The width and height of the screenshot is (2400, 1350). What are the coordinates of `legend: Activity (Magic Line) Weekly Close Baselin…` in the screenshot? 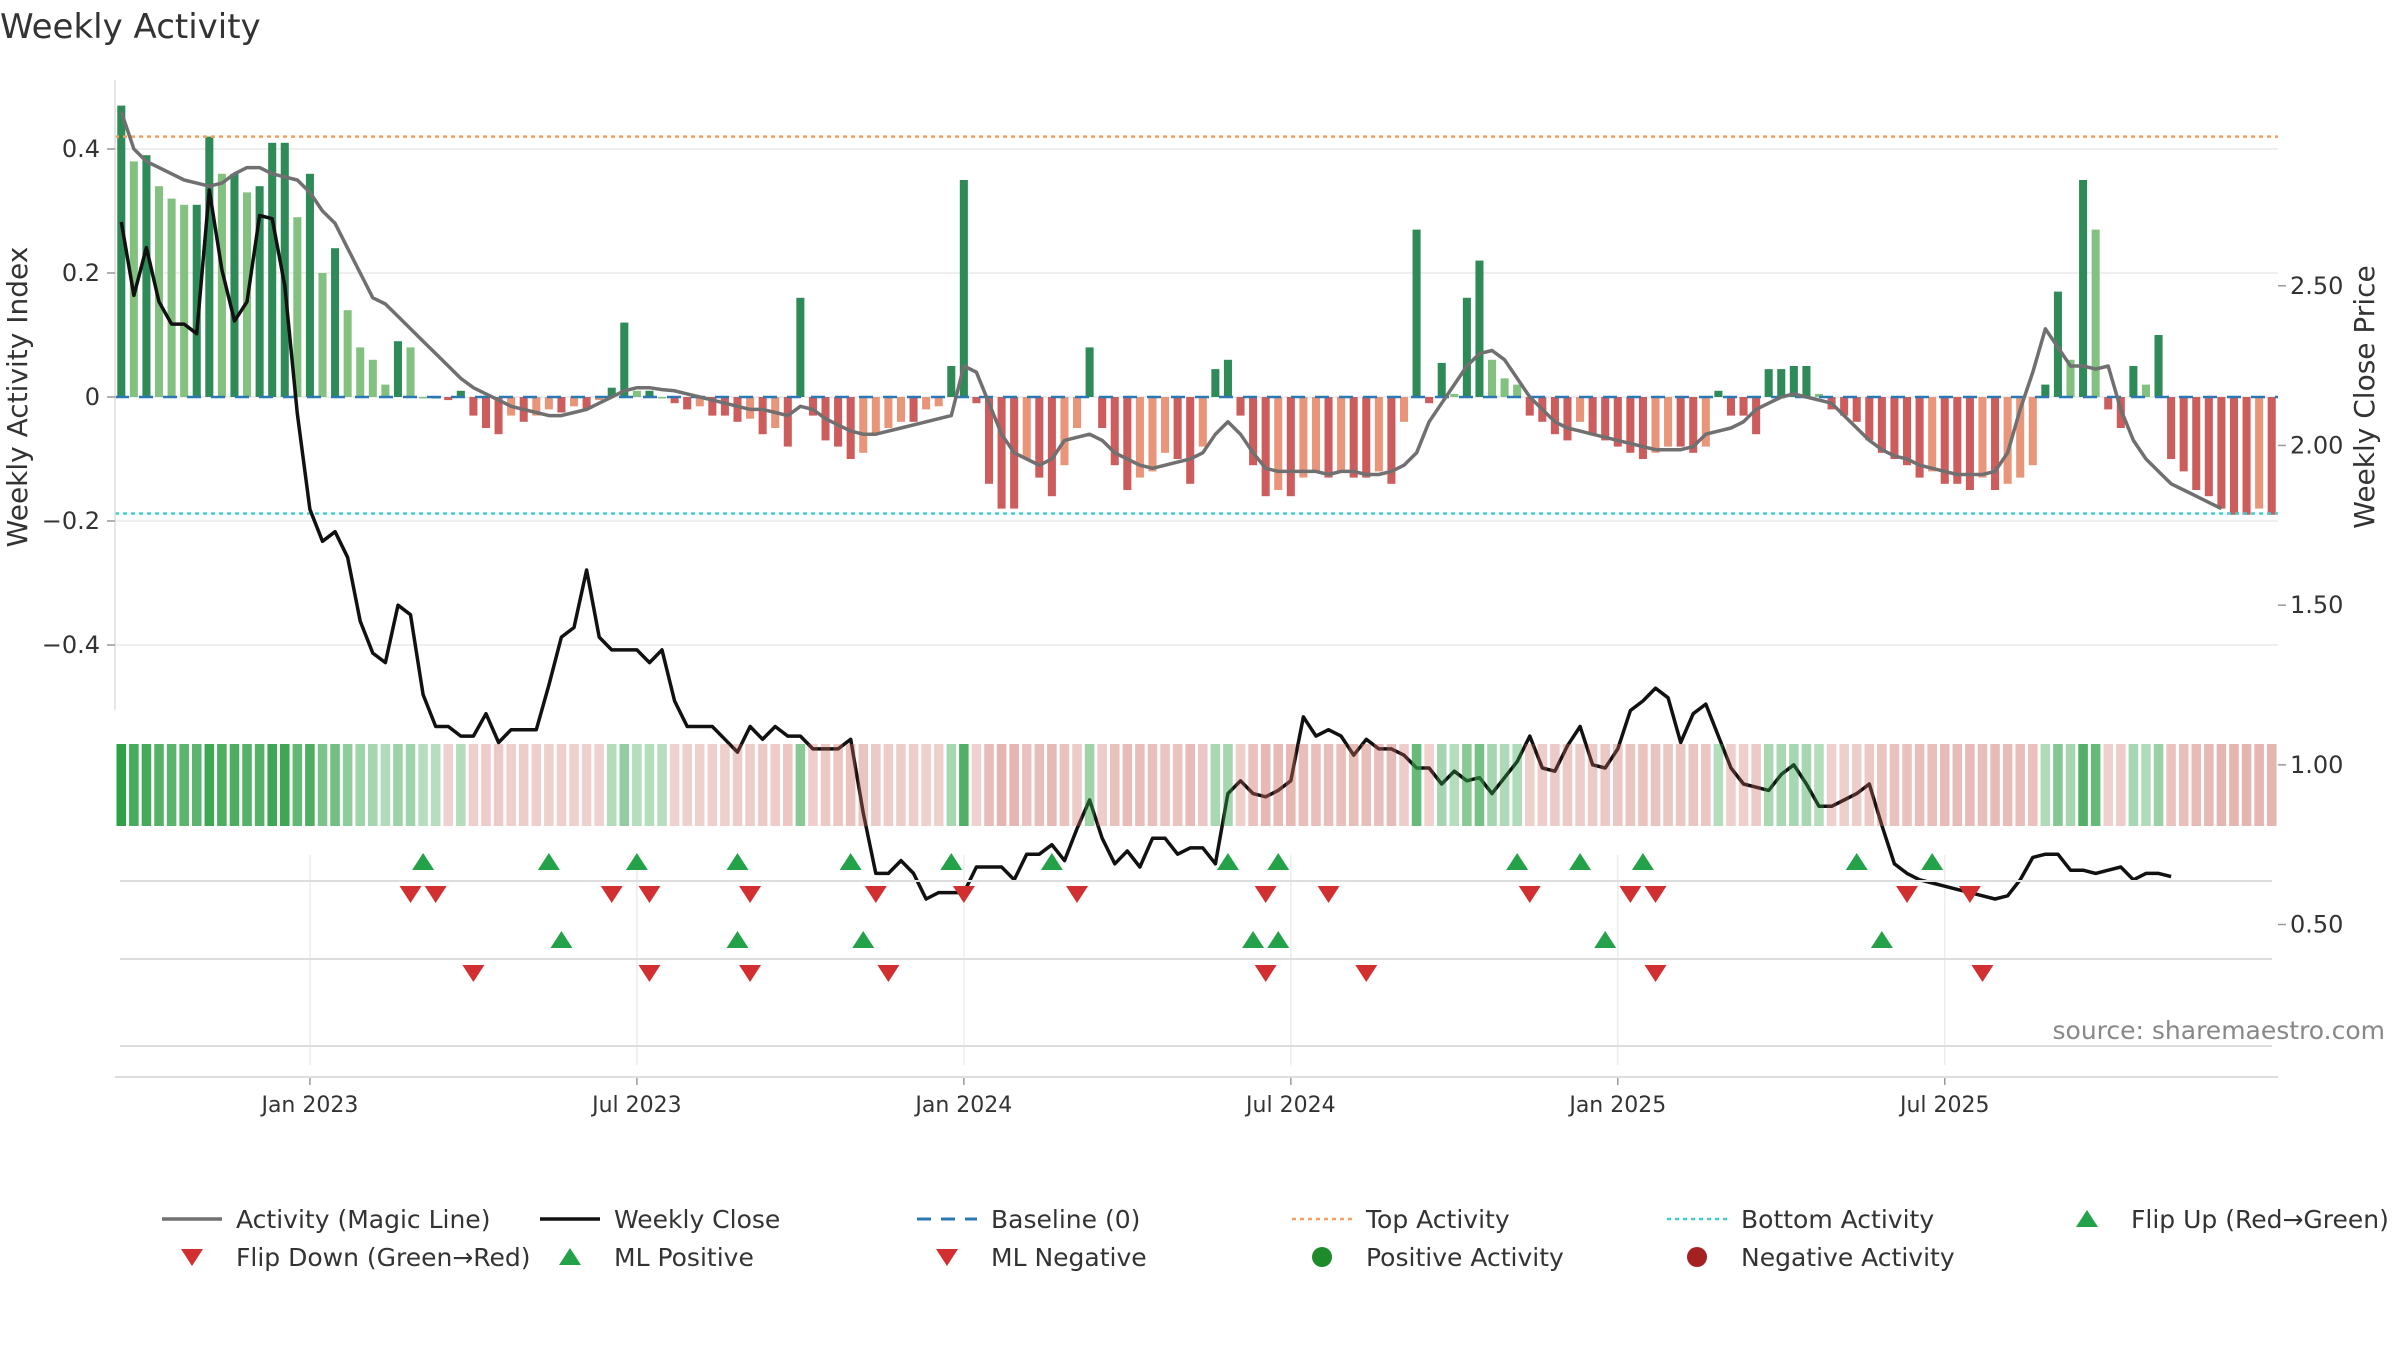 It's located at (1274, 1245).